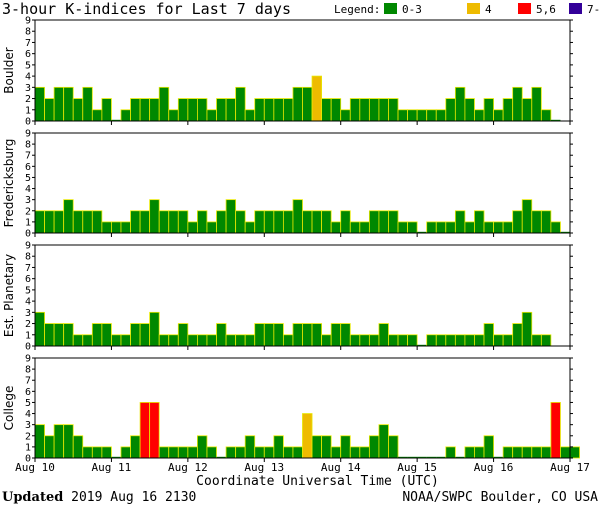 The image size is (600, 510). What do you see at coordinates (524, 8) in the screenshot?
I see `legend-swatch` at bounding box center [524, 8].